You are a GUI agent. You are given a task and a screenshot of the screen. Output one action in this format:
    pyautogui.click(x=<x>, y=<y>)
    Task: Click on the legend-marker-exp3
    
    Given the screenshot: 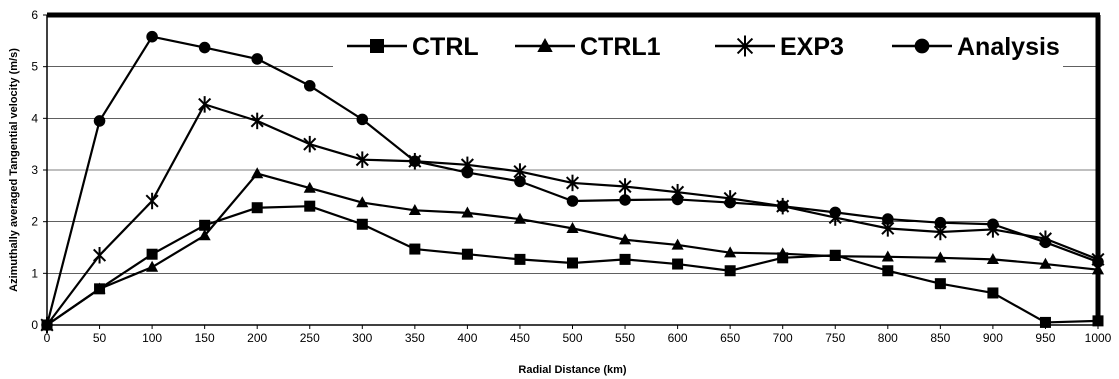 What is the action you would take?
    pyautogui.click(x=745, y=46)
    